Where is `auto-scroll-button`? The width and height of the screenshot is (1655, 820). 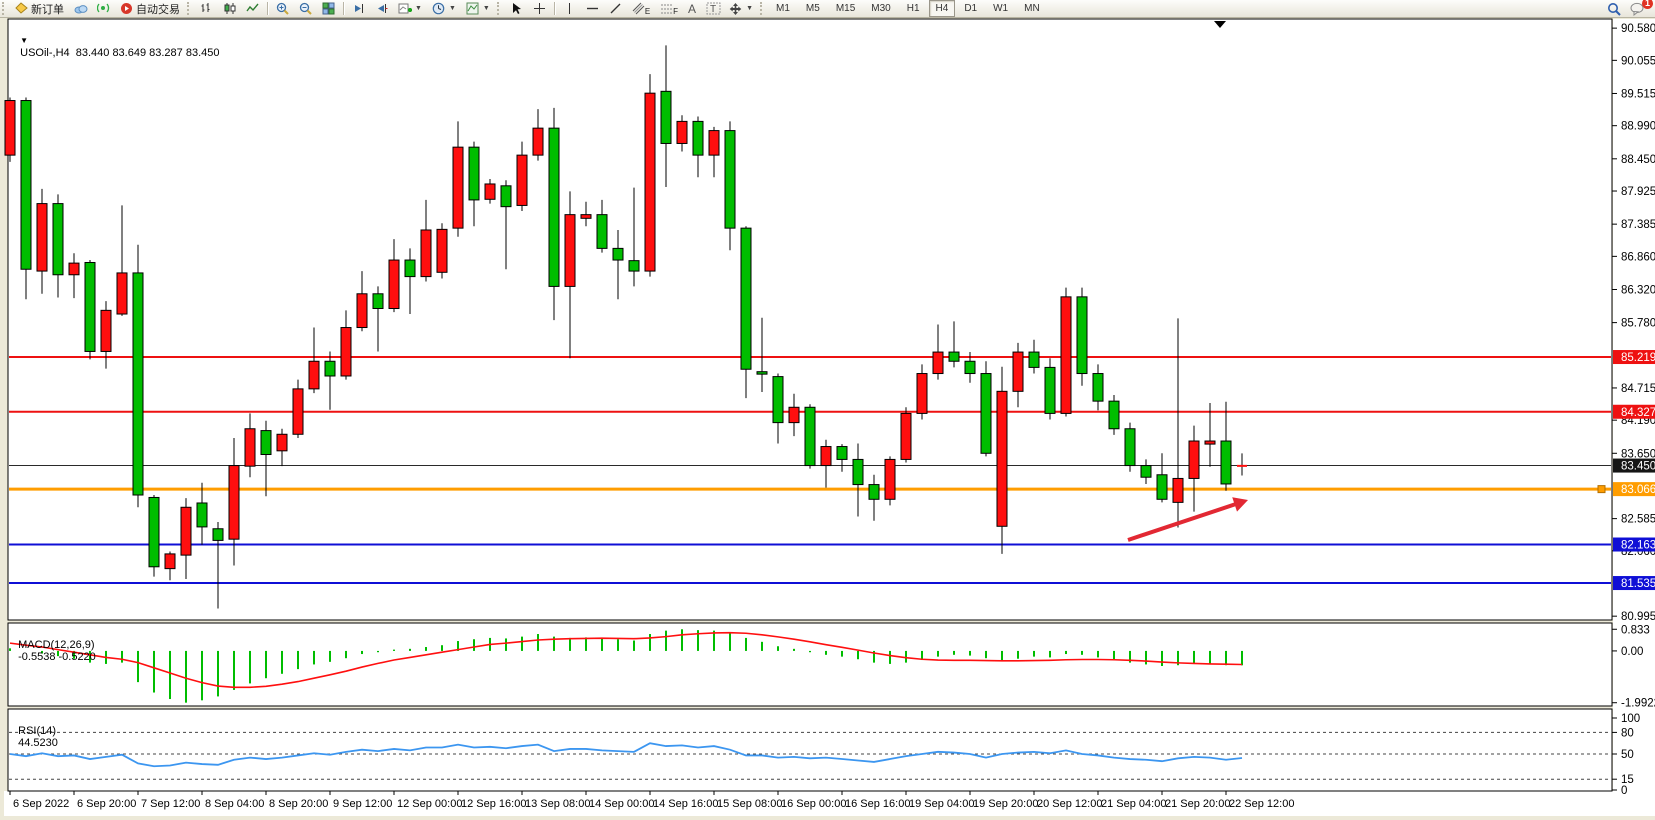 auto-scroll-button is located at coordinates (358, 8).